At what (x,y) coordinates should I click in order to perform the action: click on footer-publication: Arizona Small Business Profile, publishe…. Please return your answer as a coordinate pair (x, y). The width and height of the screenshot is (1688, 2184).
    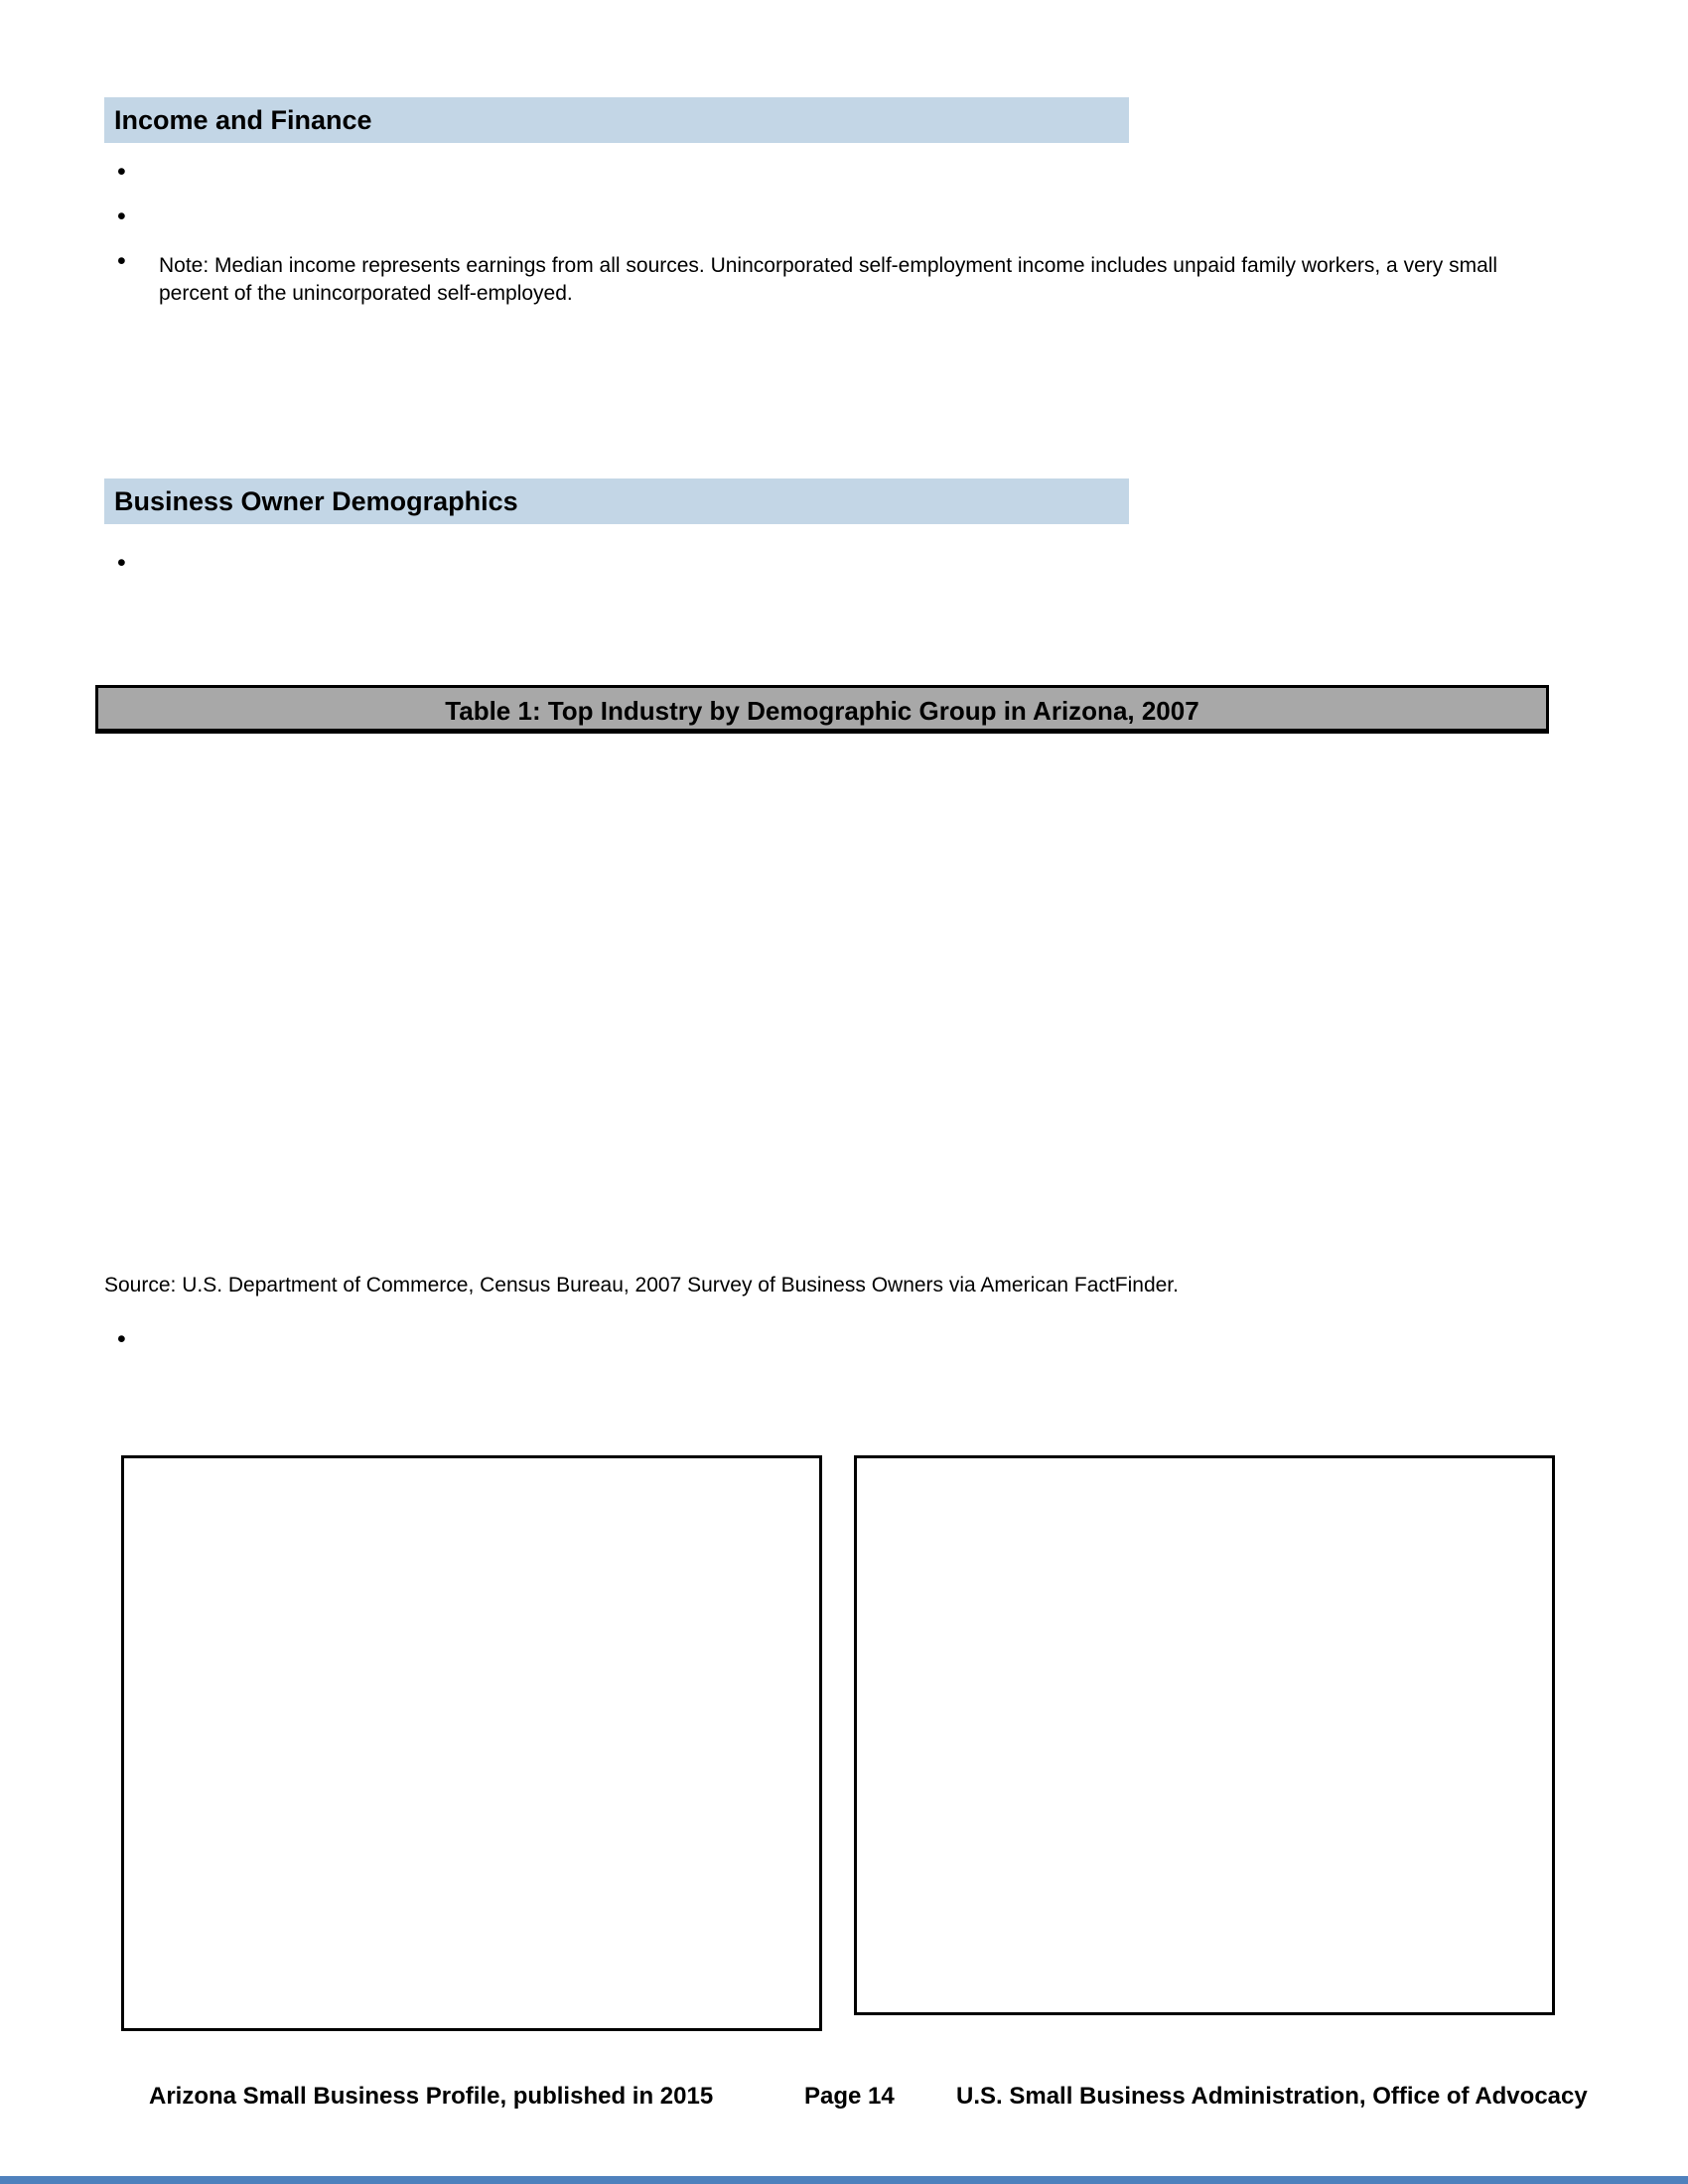
    Looking at the image, I should click on (431, 2096).